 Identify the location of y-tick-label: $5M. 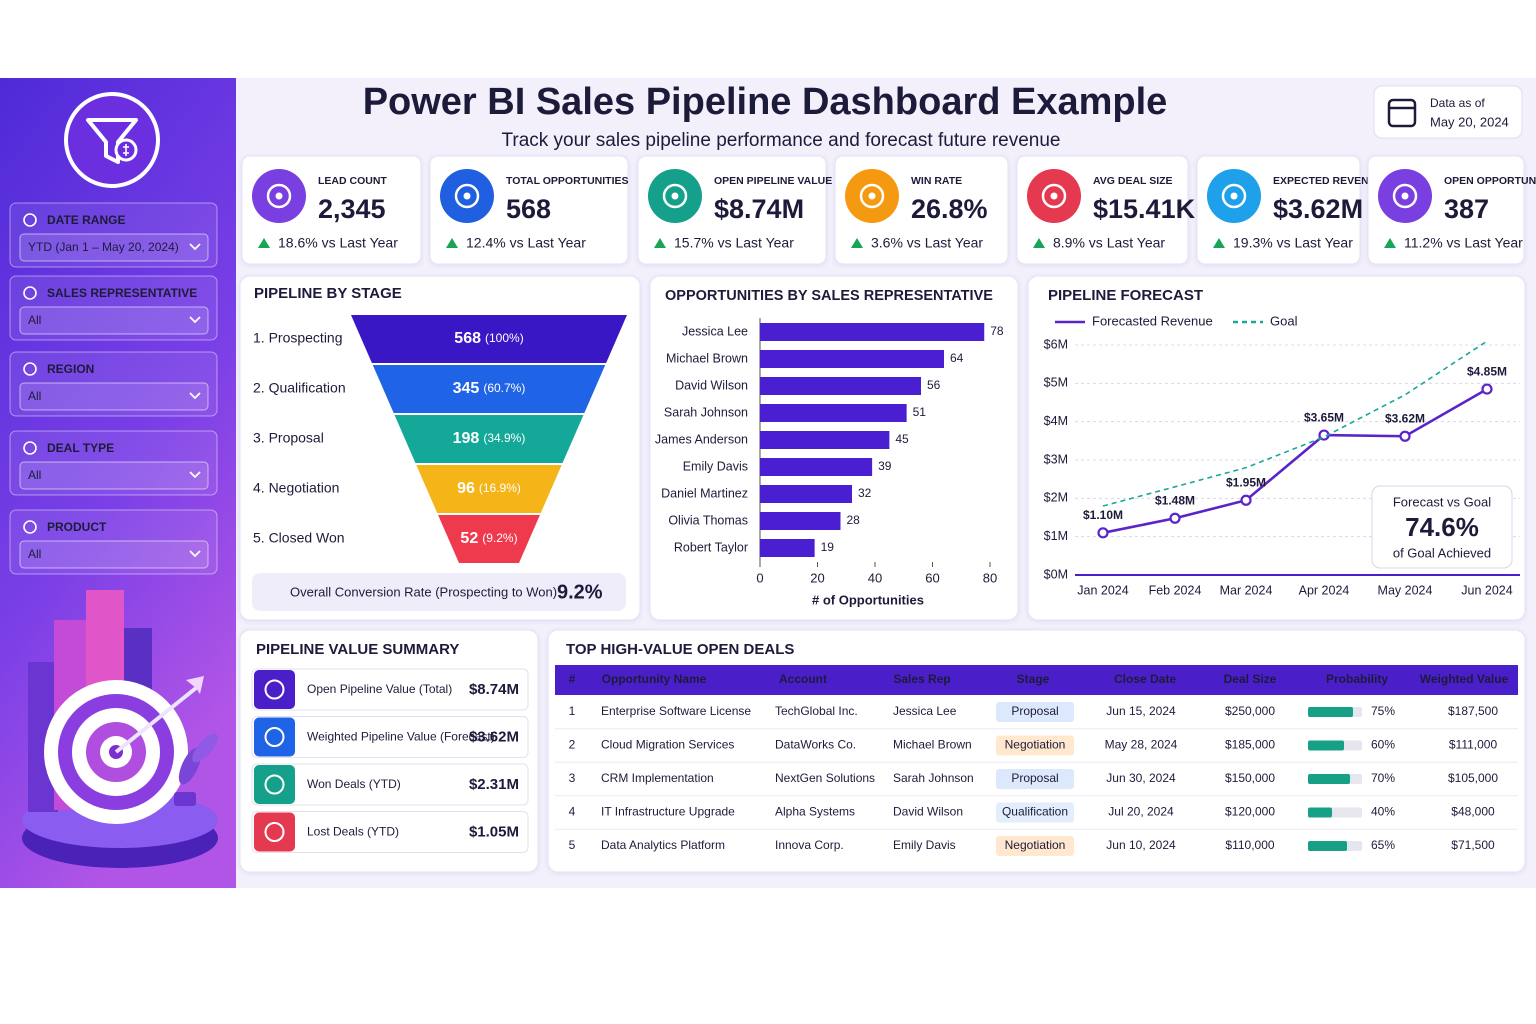
(1056, 383).